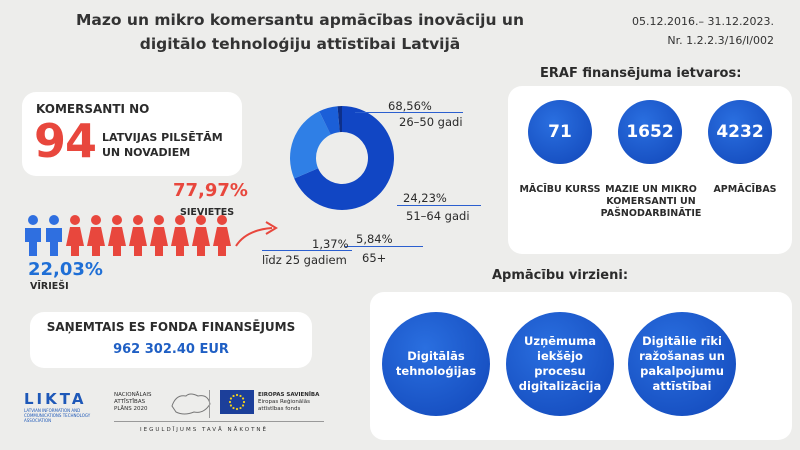 The image size is (800, 450). I want to click on komersanti-sub-line-1: LATVIJAS PILSĒTĀM, so click(162, 137).